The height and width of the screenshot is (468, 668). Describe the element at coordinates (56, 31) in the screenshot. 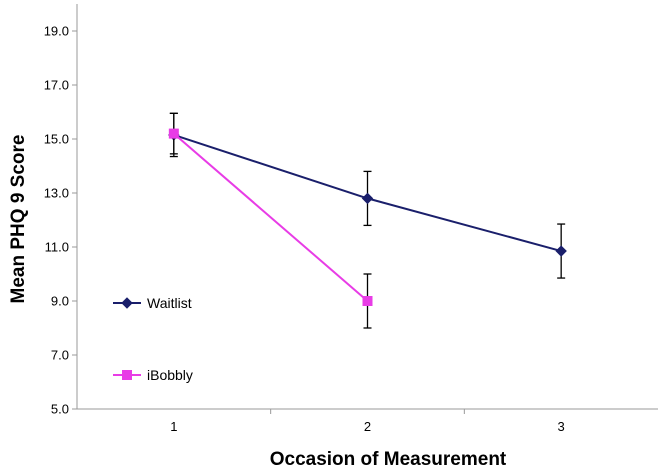

I see `y-tick-label: 19.0` at that location.